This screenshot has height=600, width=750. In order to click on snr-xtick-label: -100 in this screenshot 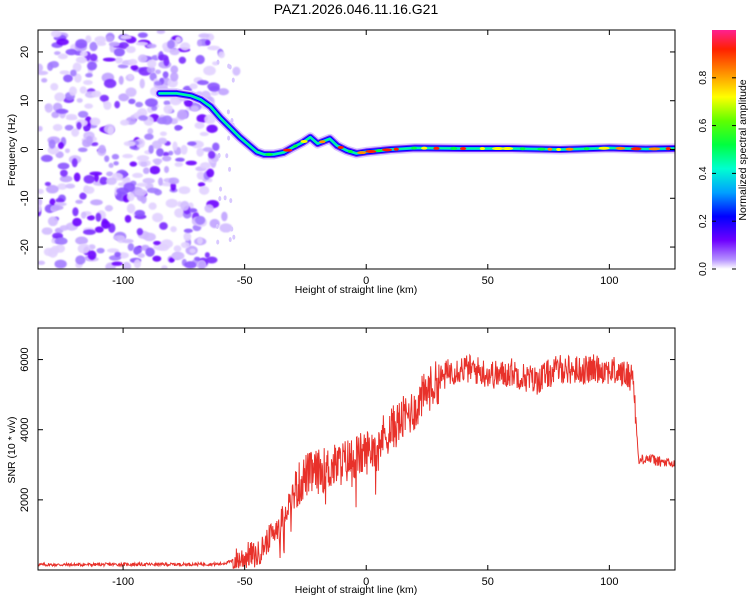, I will do `click(123, 582)`.